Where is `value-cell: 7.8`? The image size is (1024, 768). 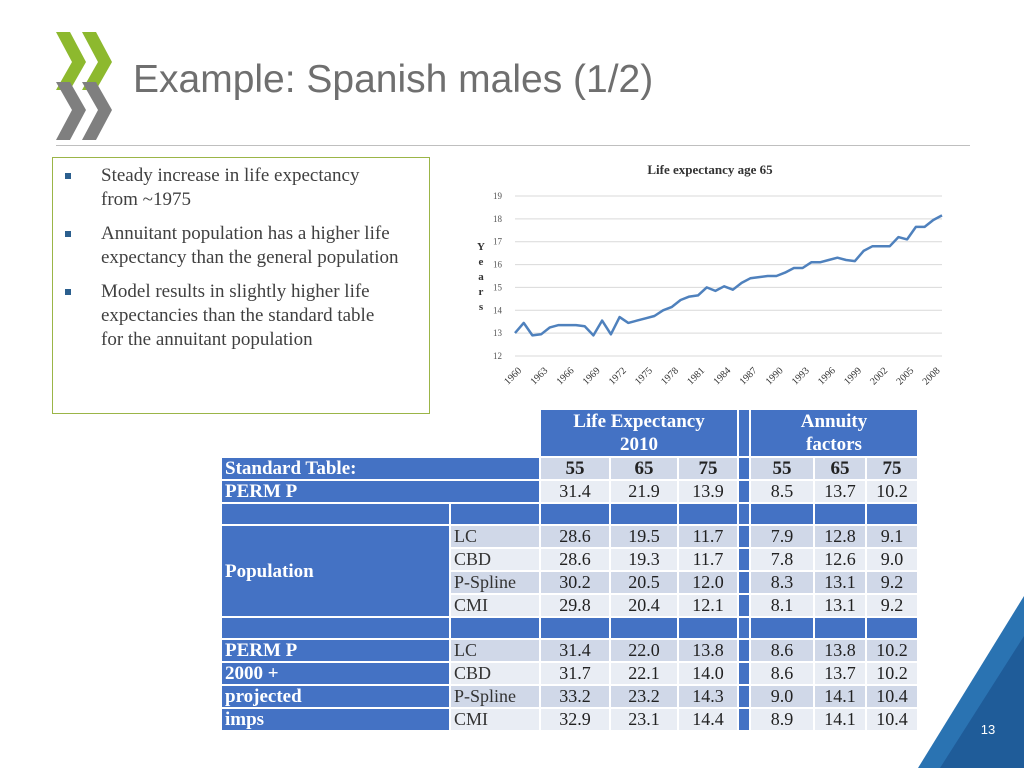 value-cell: 7.8 is located at coordinates (782, 559).